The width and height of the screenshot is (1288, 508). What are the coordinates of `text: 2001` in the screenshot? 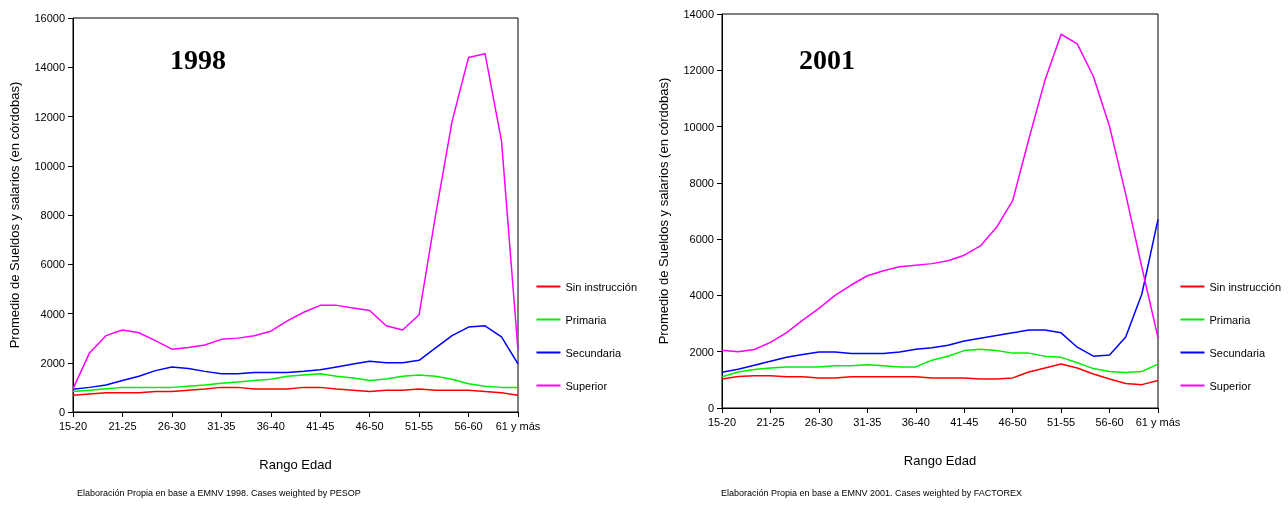 It's located at (827, 59).